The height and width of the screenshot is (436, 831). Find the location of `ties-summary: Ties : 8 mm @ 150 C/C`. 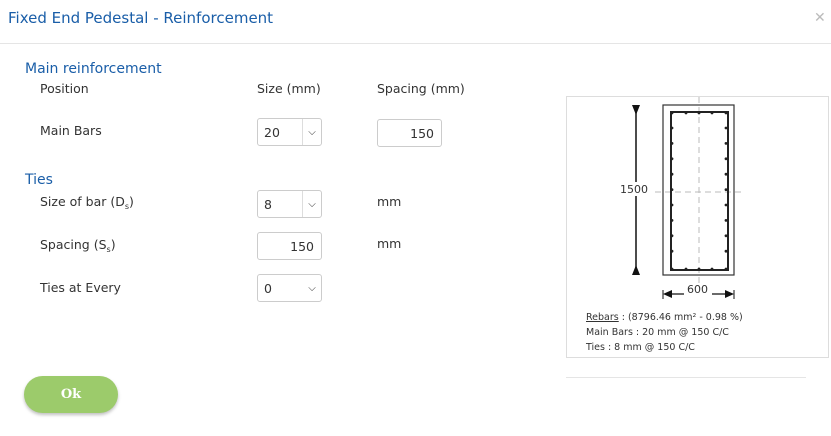

ties-summary: Ties : 8 mm @ 150 C/C is located at coordinates (640, 347).